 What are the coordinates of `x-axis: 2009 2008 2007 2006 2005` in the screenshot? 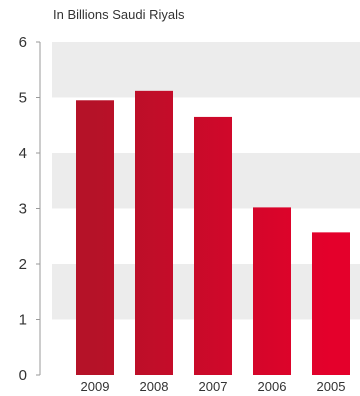 It's located at (213, 386).